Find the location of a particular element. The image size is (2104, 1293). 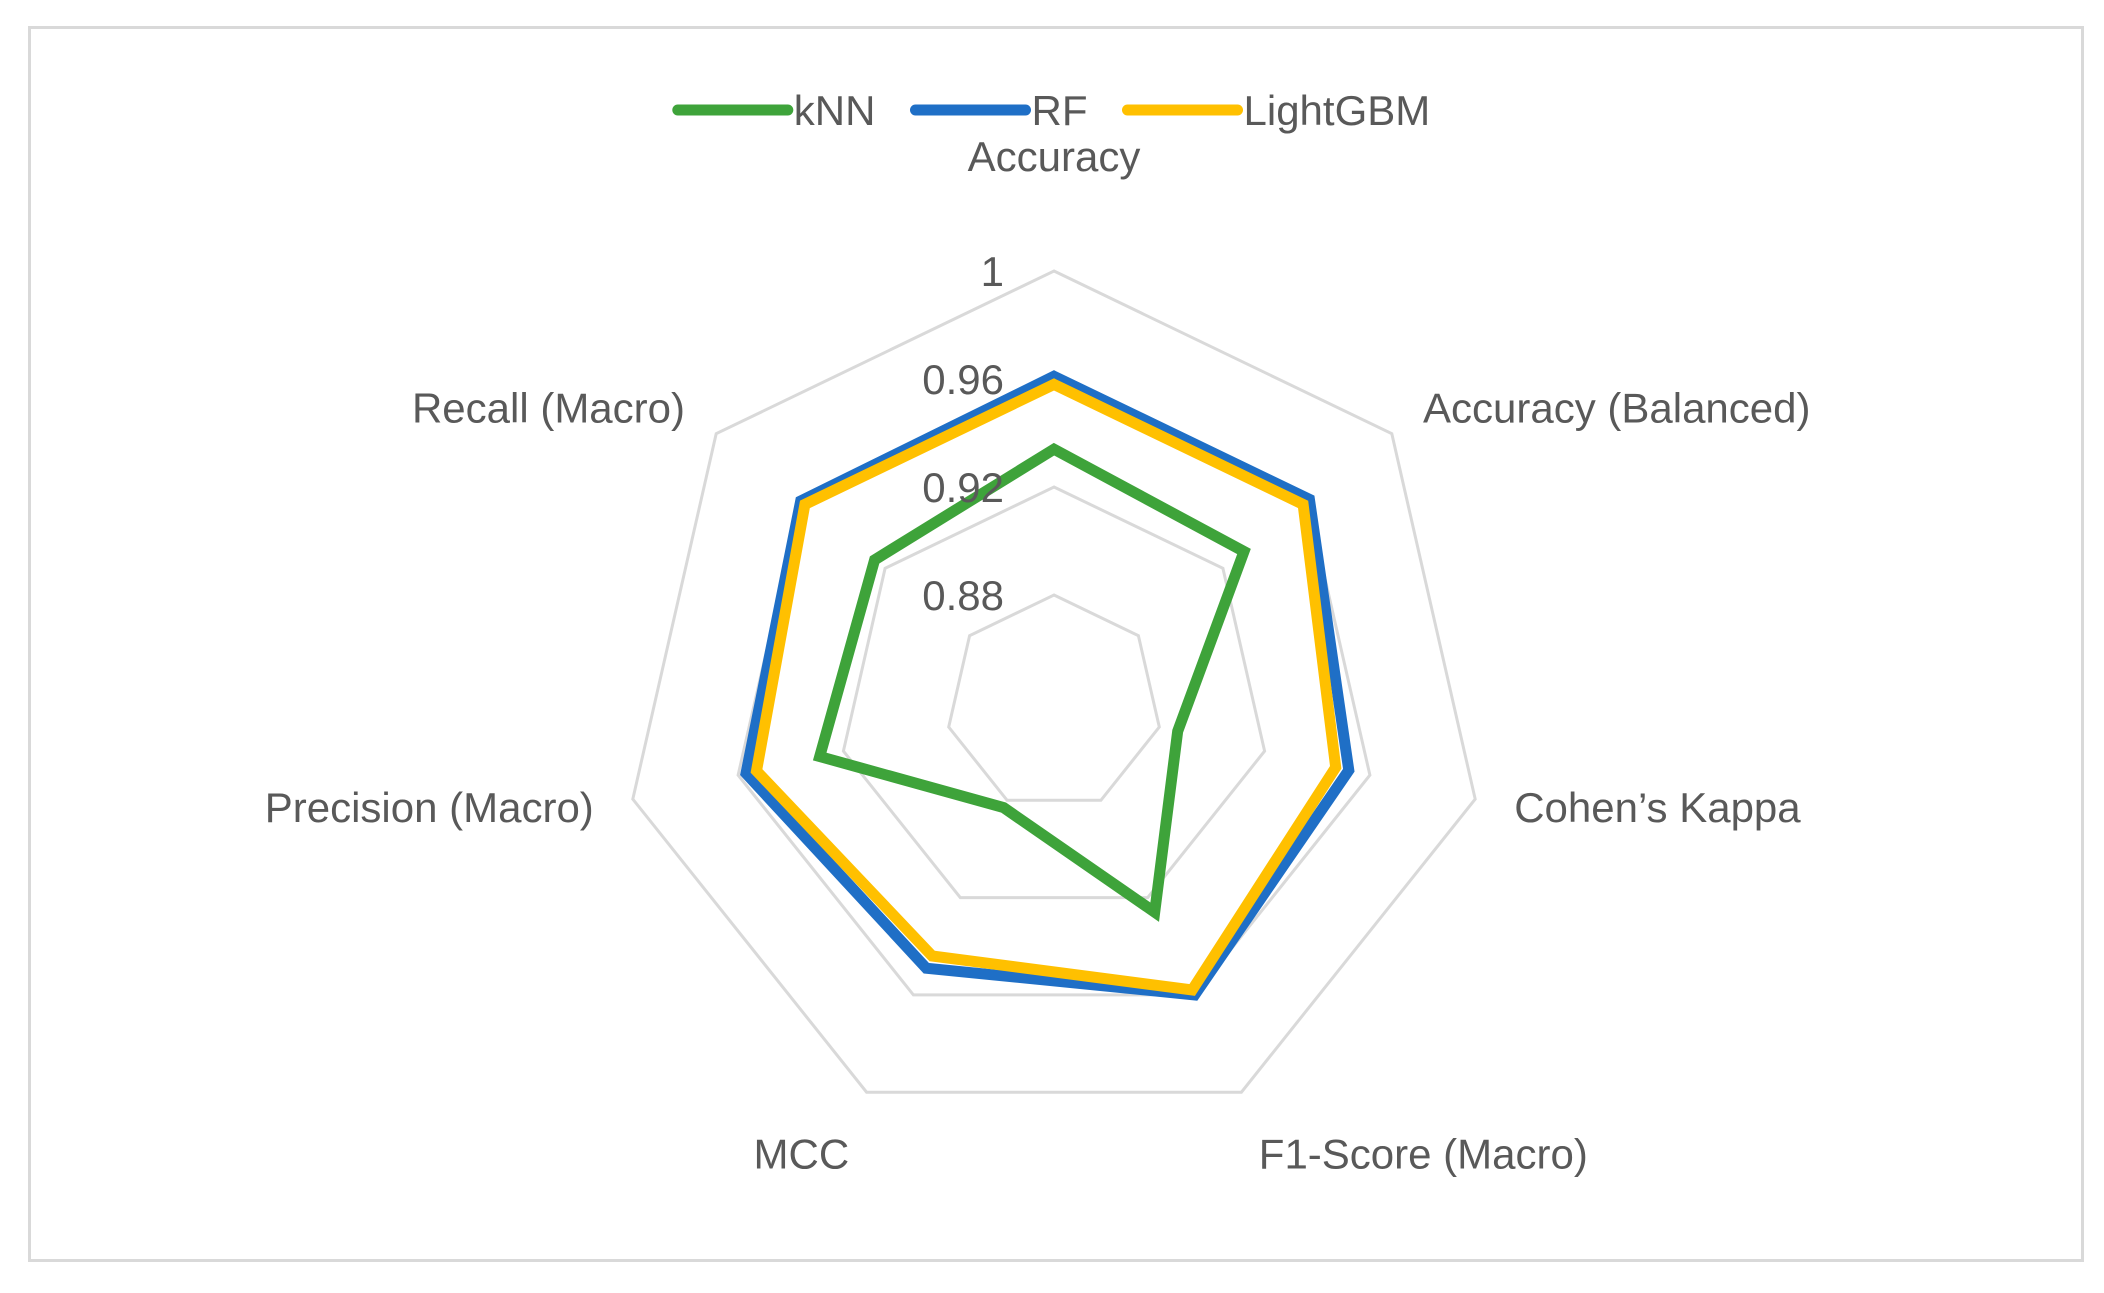

axis-label: Accuracy (Balanced) is located at coordinates (1617, 408).